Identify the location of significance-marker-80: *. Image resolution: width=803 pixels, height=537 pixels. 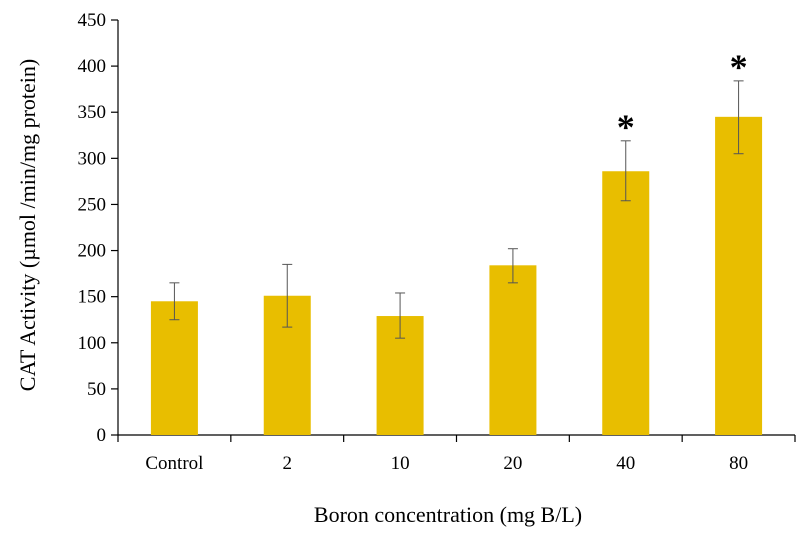
(739, 67).